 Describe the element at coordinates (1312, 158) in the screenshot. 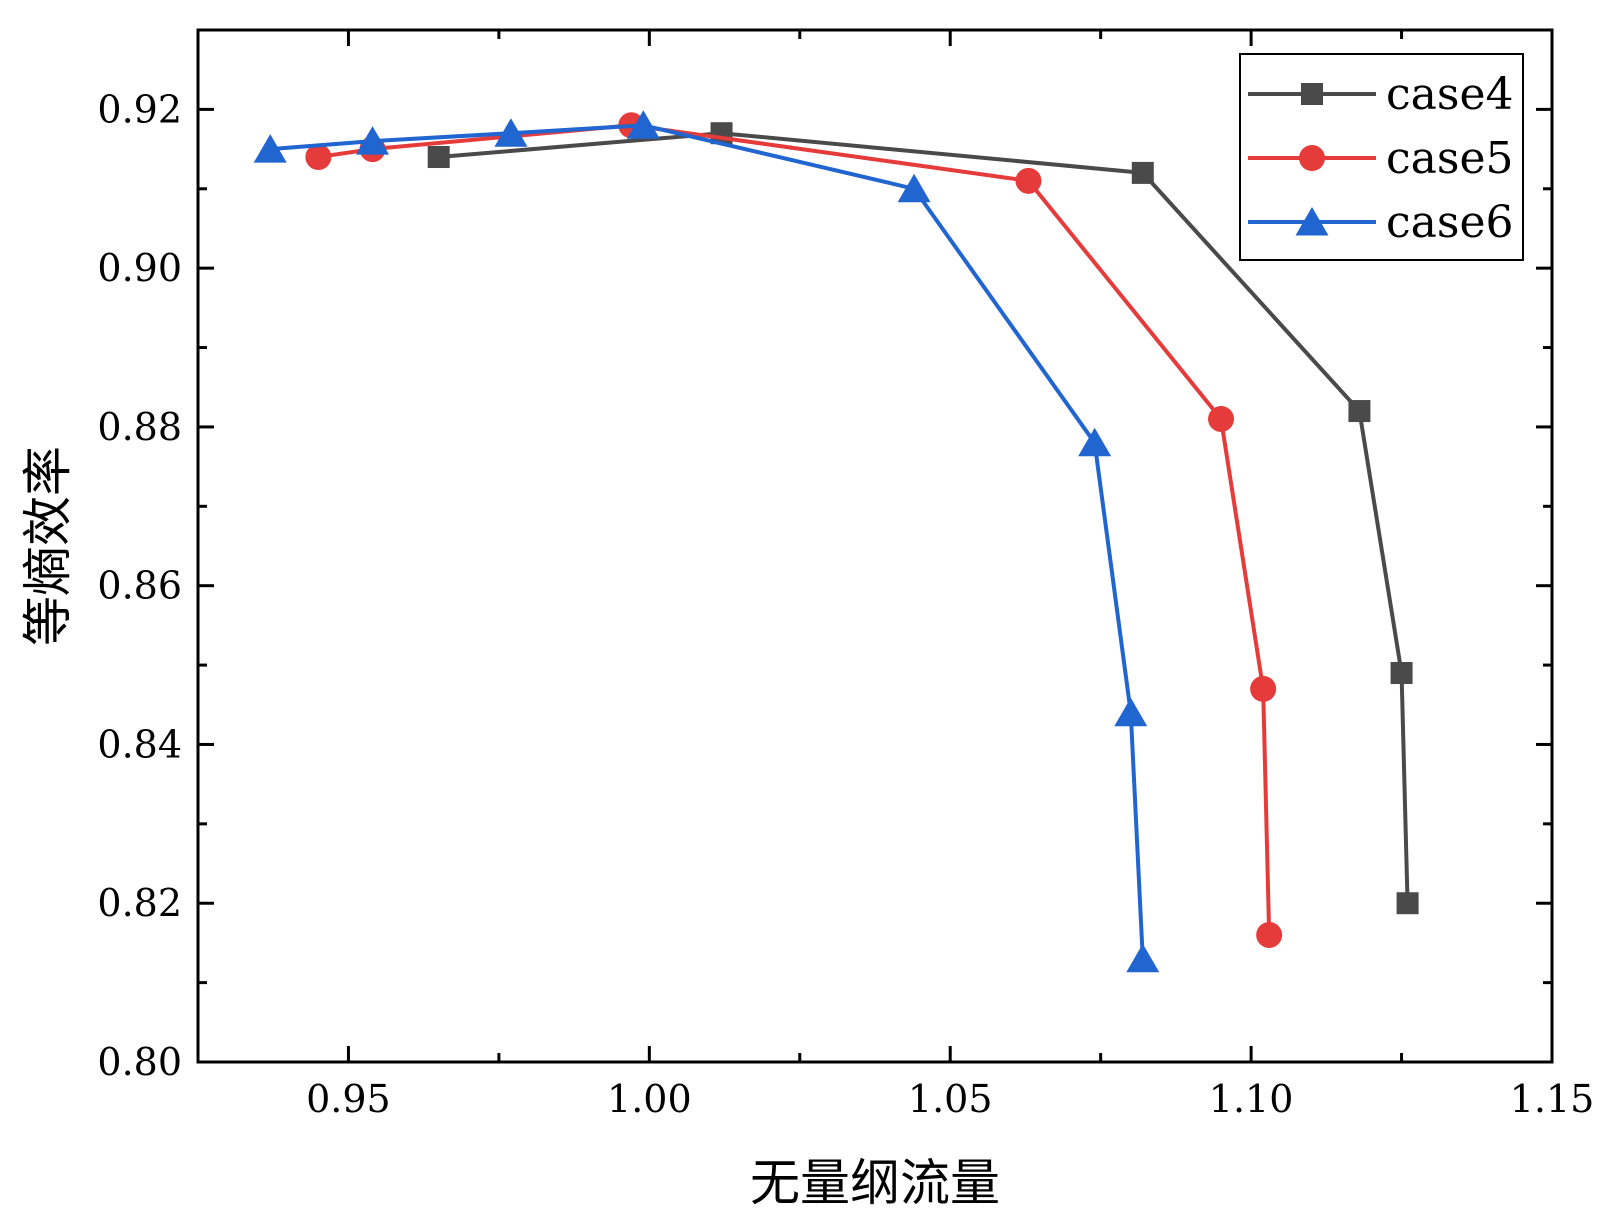

I see `legend-marker-case5` at that location.